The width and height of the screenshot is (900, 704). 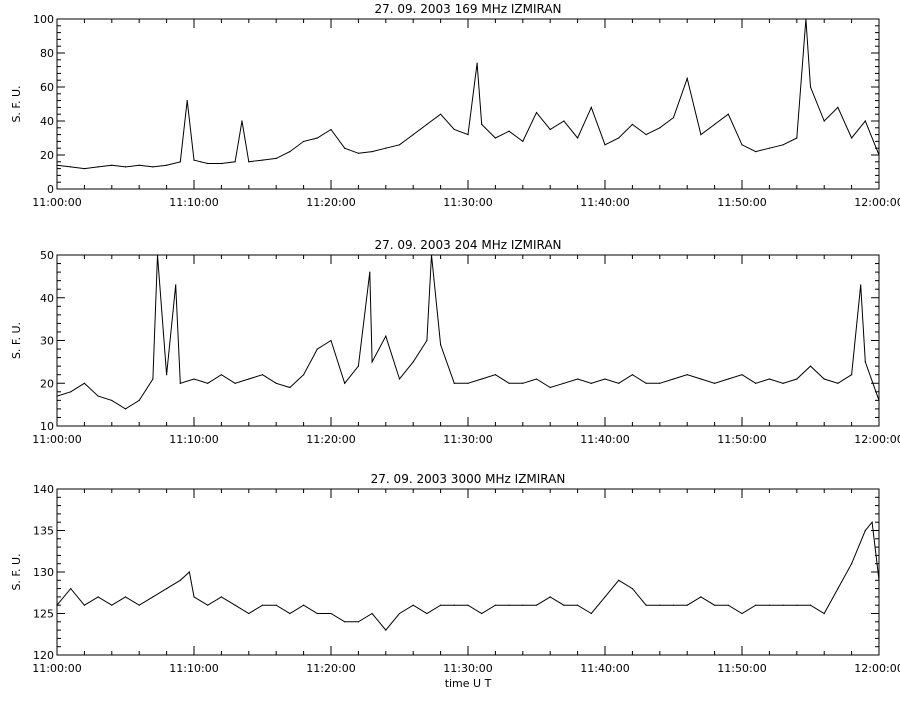 What do you see at coordinates (47, 255) in the screenshot?
I see `y-tick-label: 50` at bounding box center [47, 255].